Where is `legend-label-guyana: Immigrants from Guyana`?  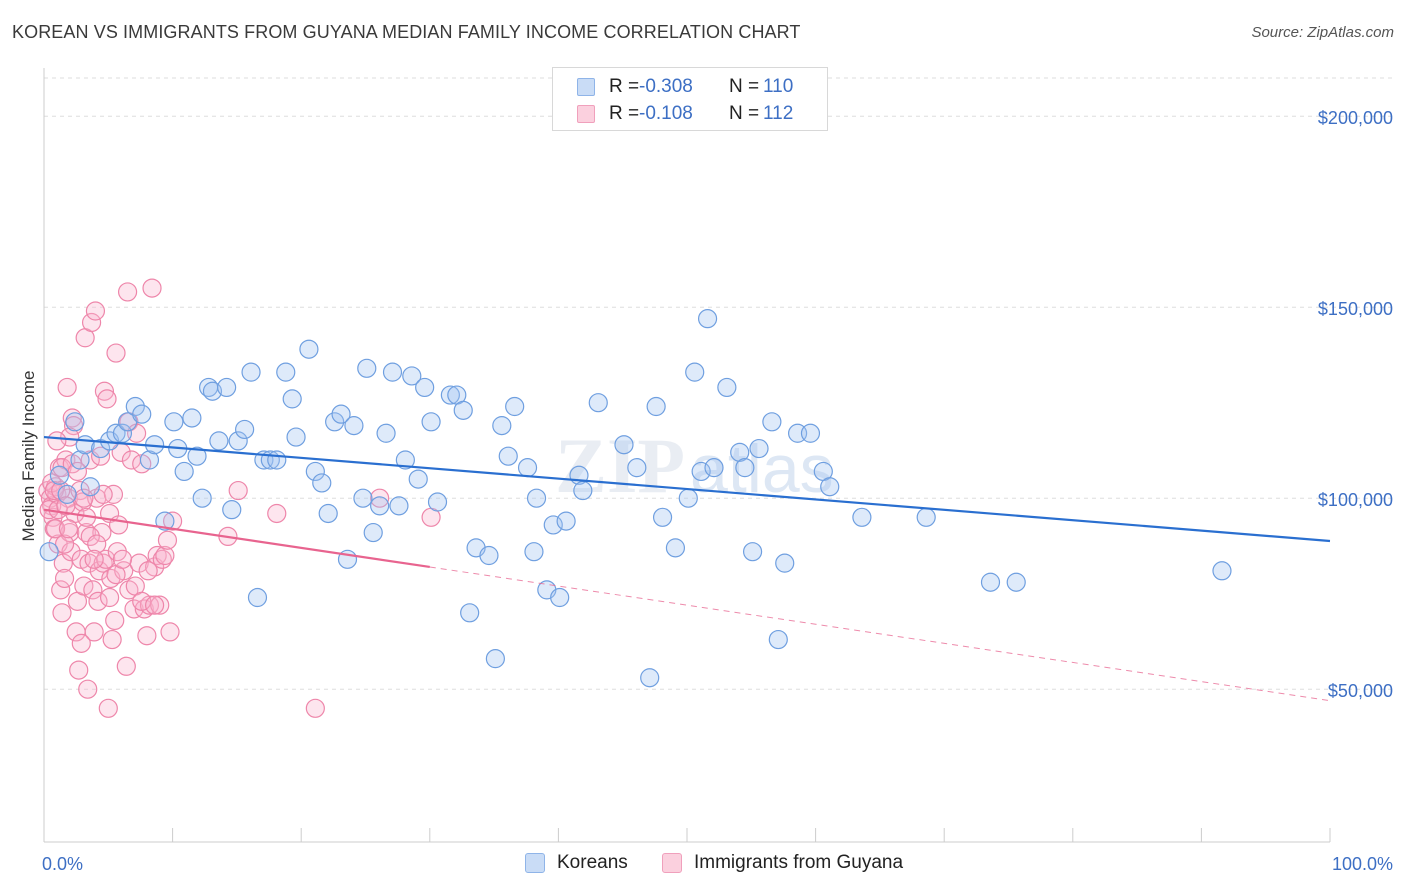 legend-label-guyana: Immigrants from Guyana is located at coordinates (799, 862).